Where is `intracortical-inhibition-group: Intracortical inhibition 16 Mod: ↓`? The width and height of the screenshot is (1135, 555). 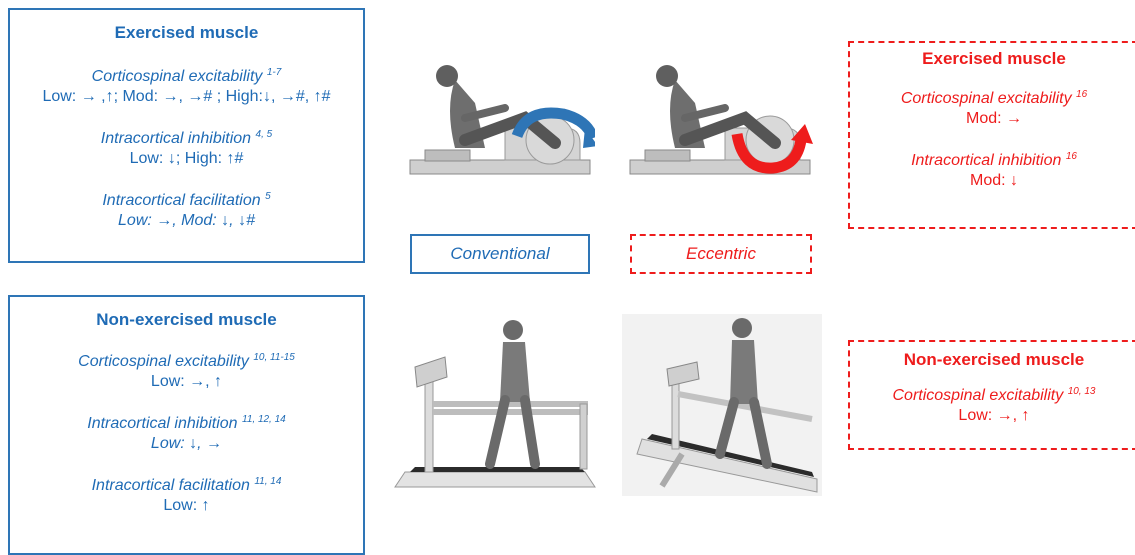
intracortical-inhibition-group: Intracortical inhibition 16 Mod: ↓ is located at coordinates (992, 171).